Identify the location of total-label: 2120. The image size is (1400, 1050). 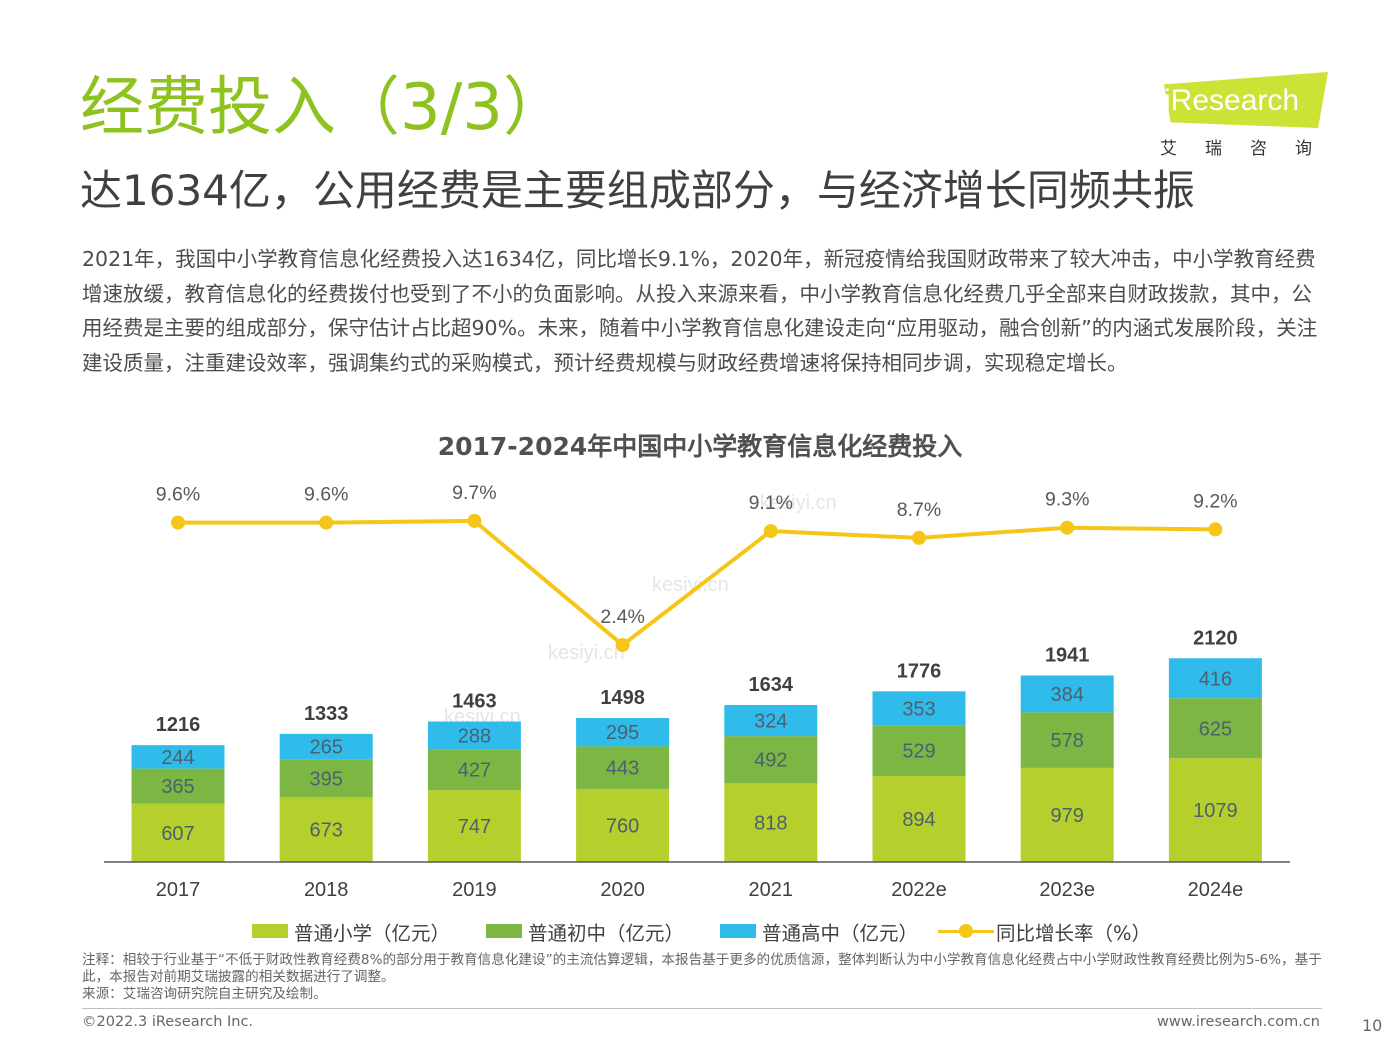
(1215, 638).